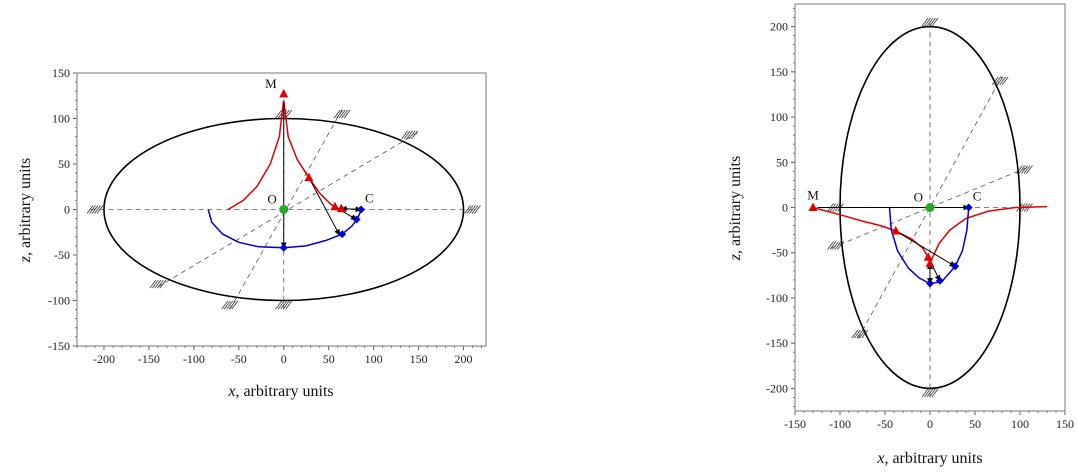  Describe the element at coordinates (1065, 424) in the screenshot. I see `x-tick-label: 150` at that location.